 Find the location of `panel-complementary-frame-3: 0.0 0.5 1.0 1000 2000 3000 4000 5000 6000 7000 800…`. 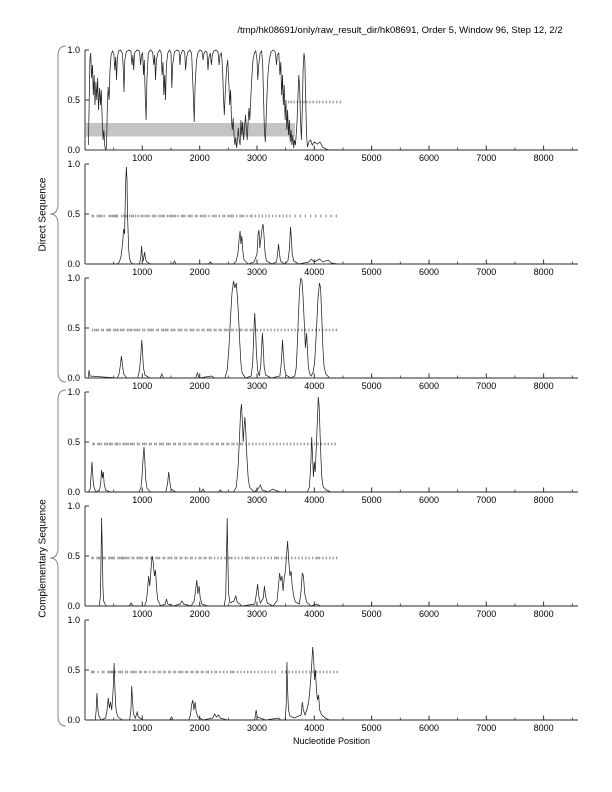

panel-complementary-frame-3: 0.0 0.5 1.0 1000 2000 3000 4000 5000 6000 7000 800… is located at coordinates (322, 674).